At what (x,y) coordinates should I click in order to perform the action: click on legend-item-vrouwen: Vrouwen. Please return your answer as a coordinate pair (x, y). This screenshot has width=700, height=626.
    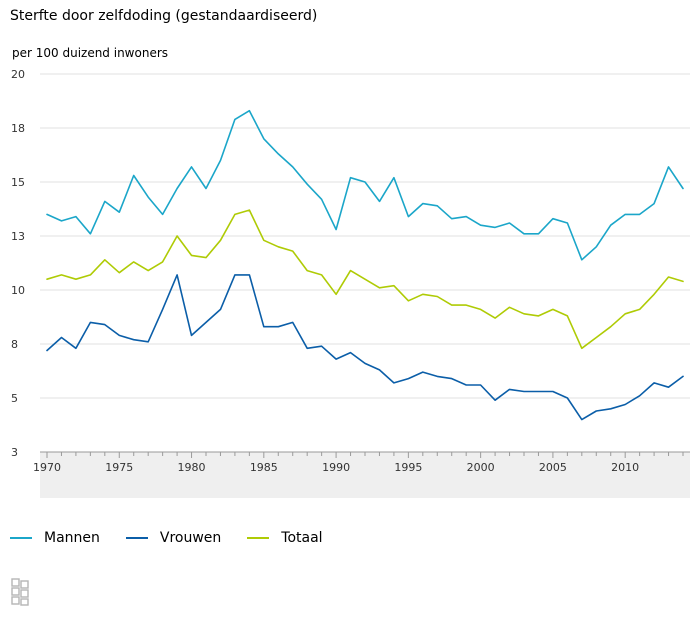
    Looking at the image, I should click on (173, 538).